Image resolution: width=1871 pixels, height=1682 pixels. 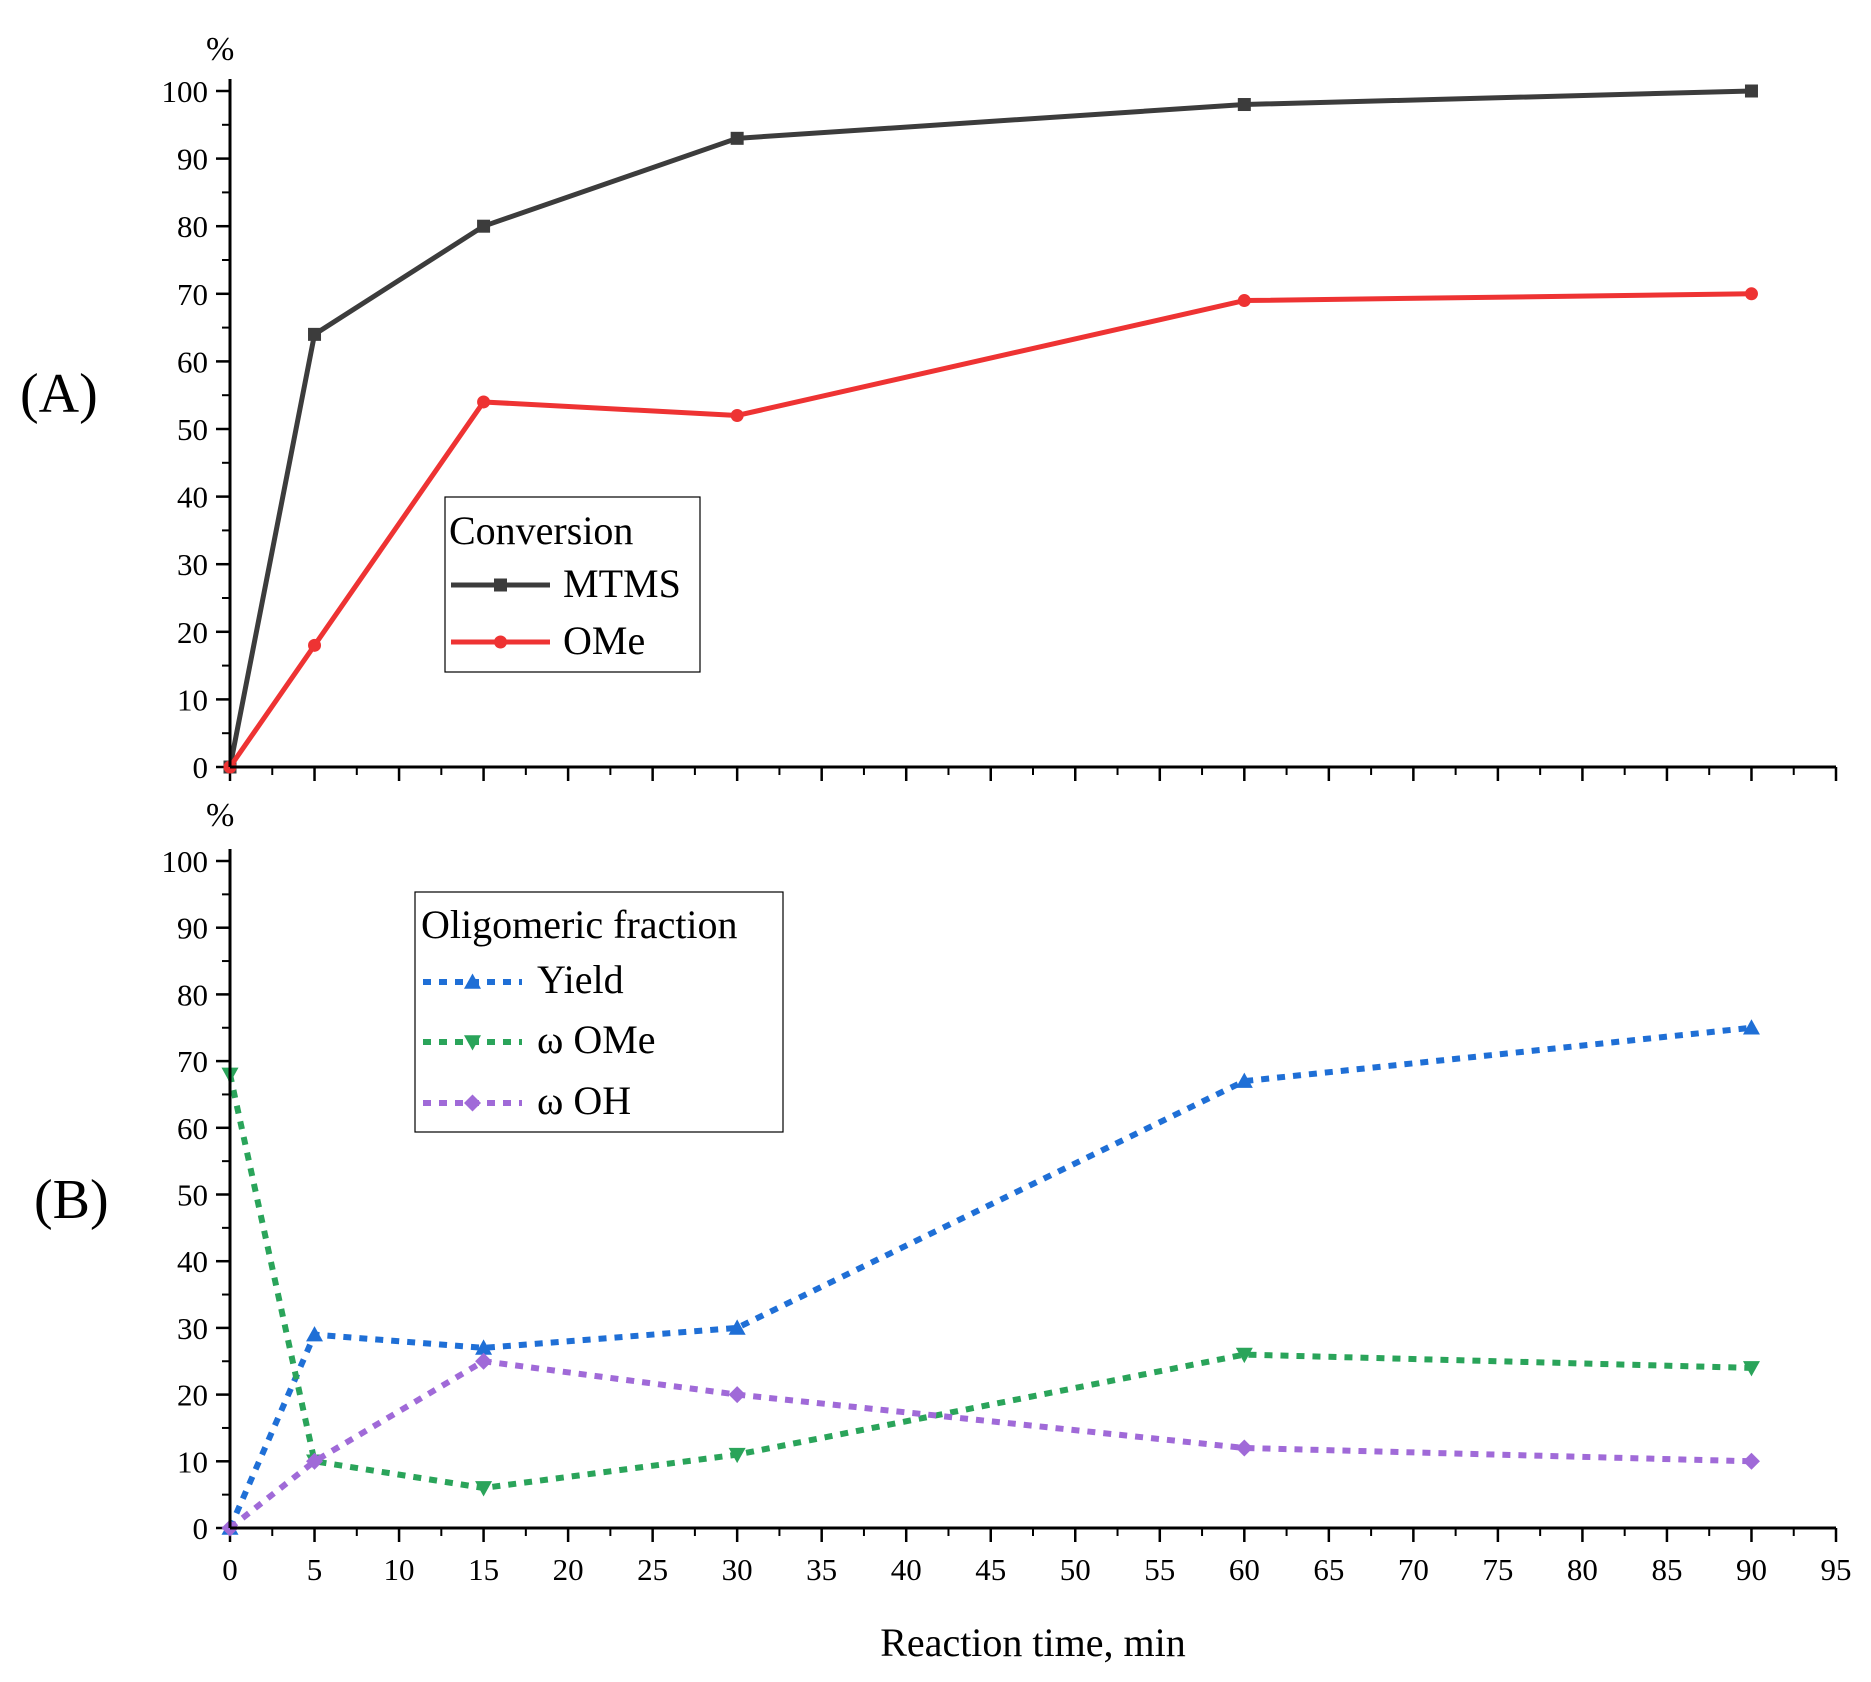 I want to click on panel-b-label: (B), so click(x=71, y=1200).